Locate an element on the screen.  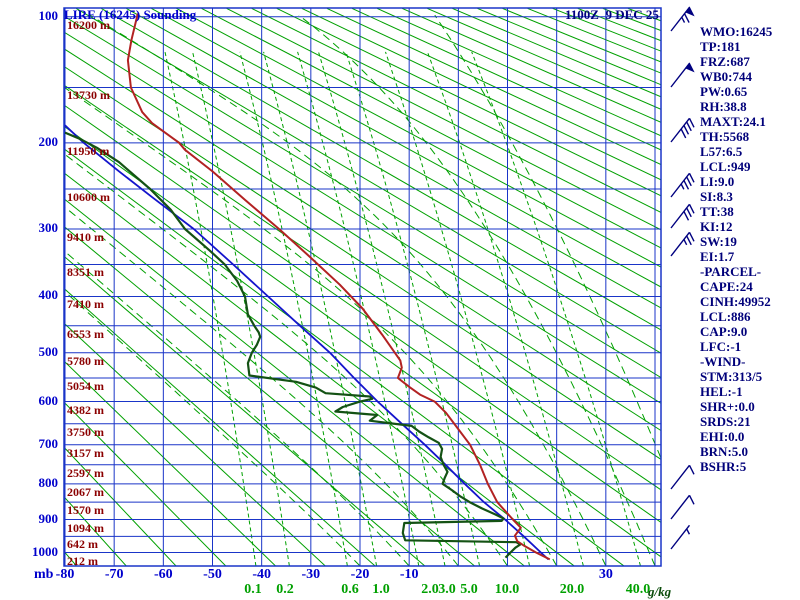
panel-index-line: EI:1.7 is located at coordinates (717, 256).